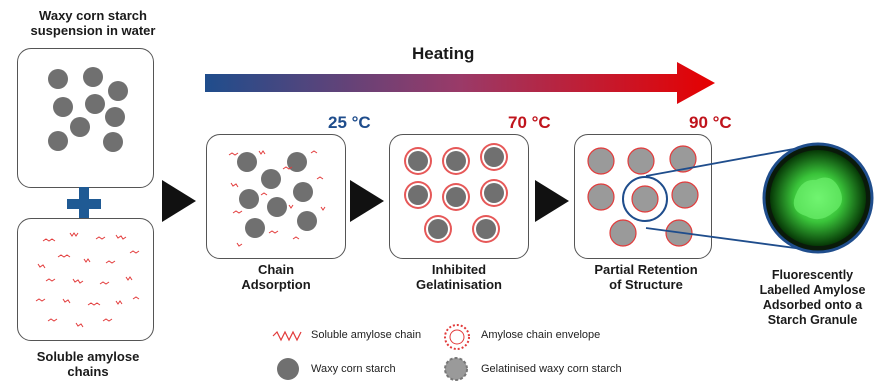  I want to click on stage-partial-retention-label: Partial Retention of Structure, so click(646, 277).